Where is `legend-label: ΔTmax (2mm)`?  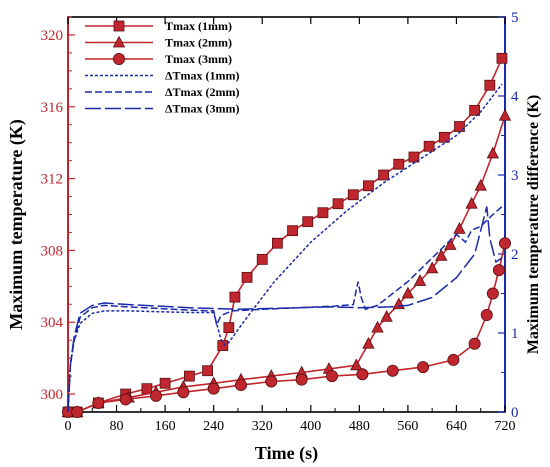 legend-label: ΔTmax (2mm) is located at coordinates (202, 92).